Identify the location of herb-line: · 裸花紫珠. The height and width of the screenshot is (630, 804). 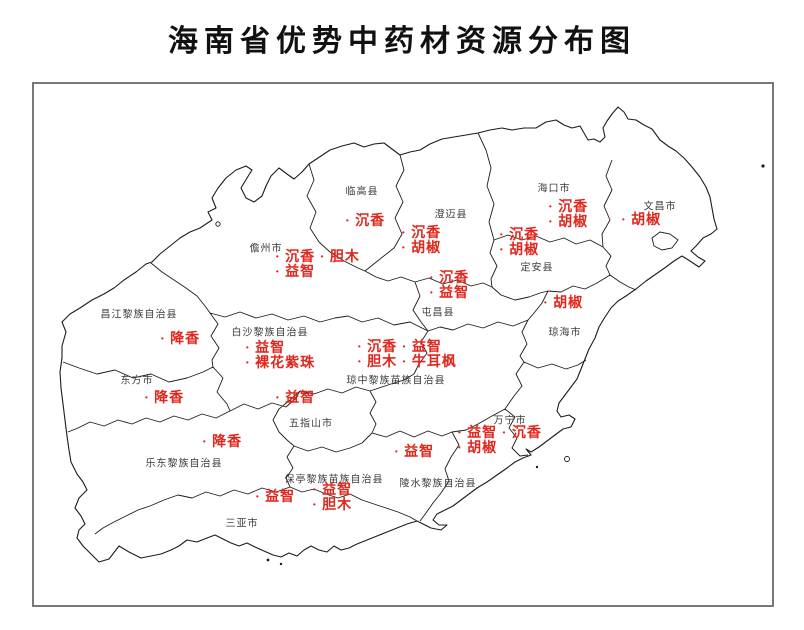
(280, 363).